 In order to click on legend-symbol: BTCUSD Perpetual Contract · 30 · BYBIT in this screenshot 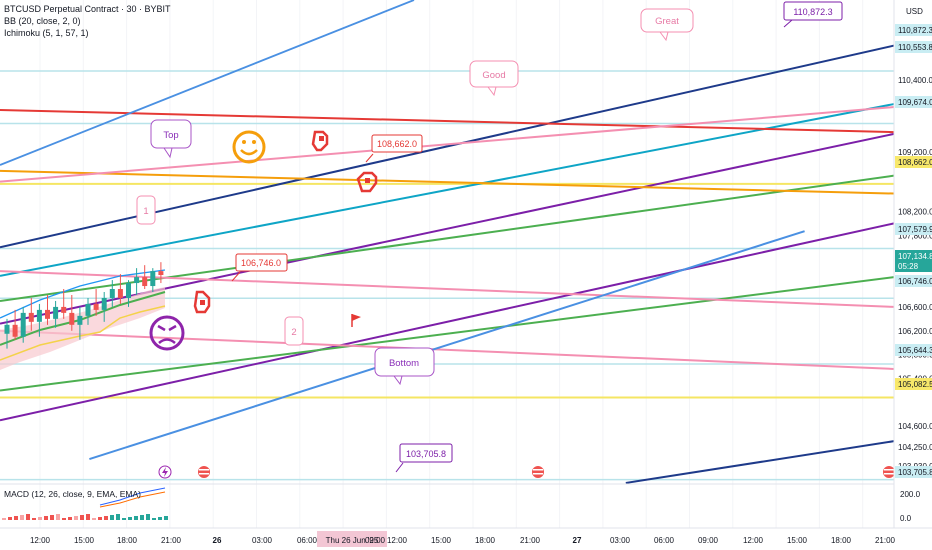, I will do `click(87, 9)`.